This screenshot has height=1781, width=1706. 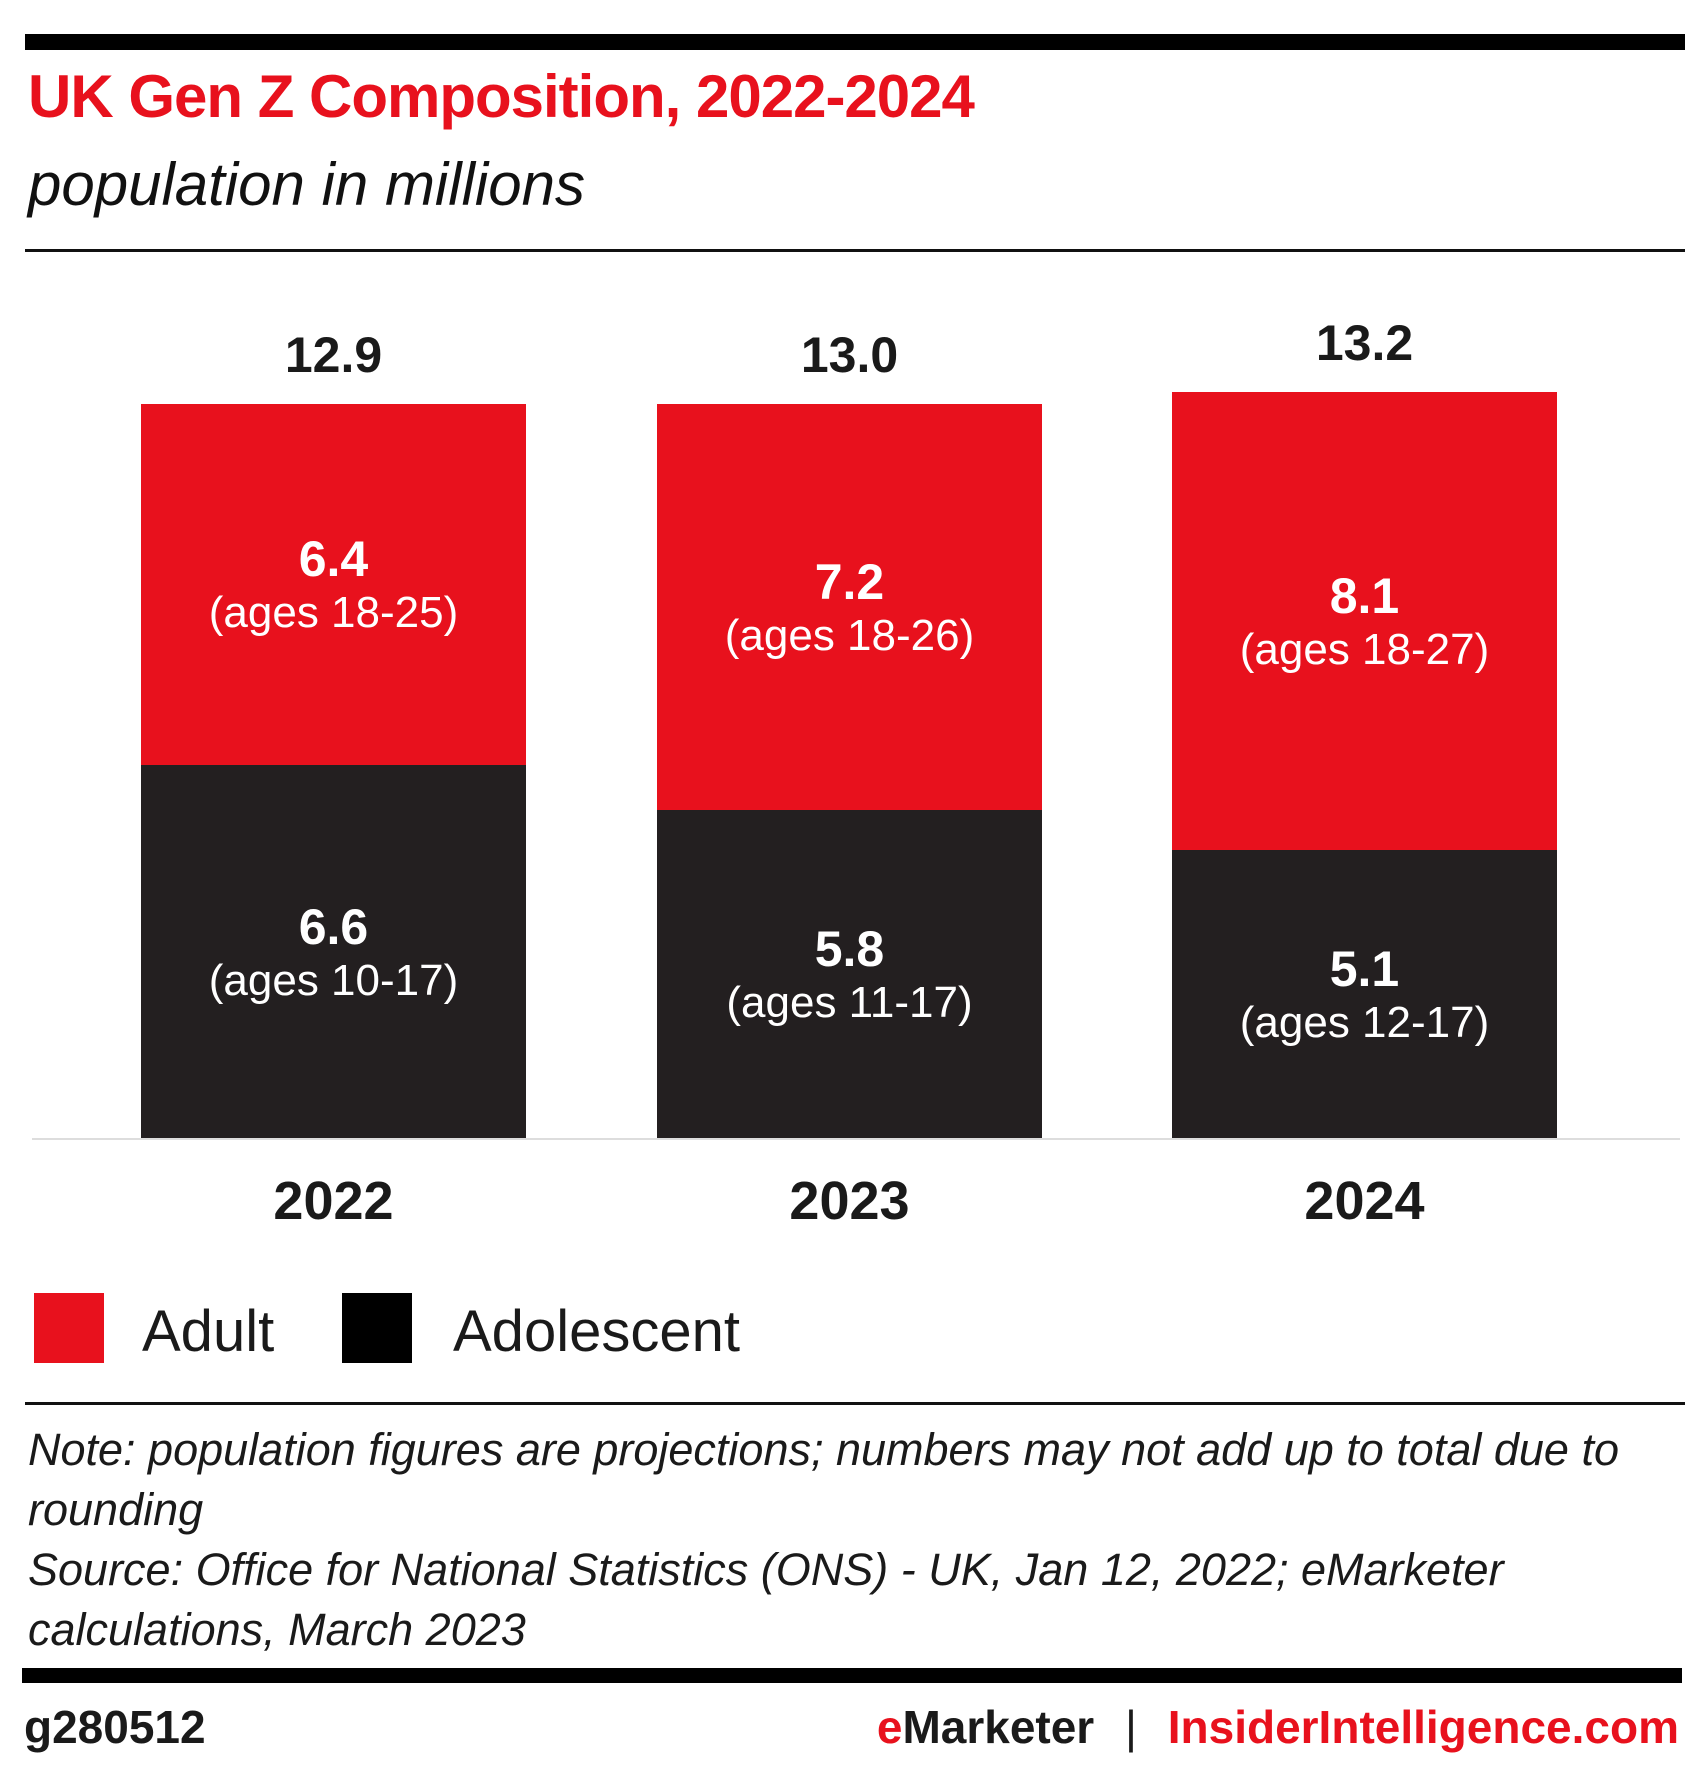 What do you see at coordinates (596, 1331) in the screenshot?
I see `legend-label-adolescent: Adolescent` at bounding box center [596, 1331].